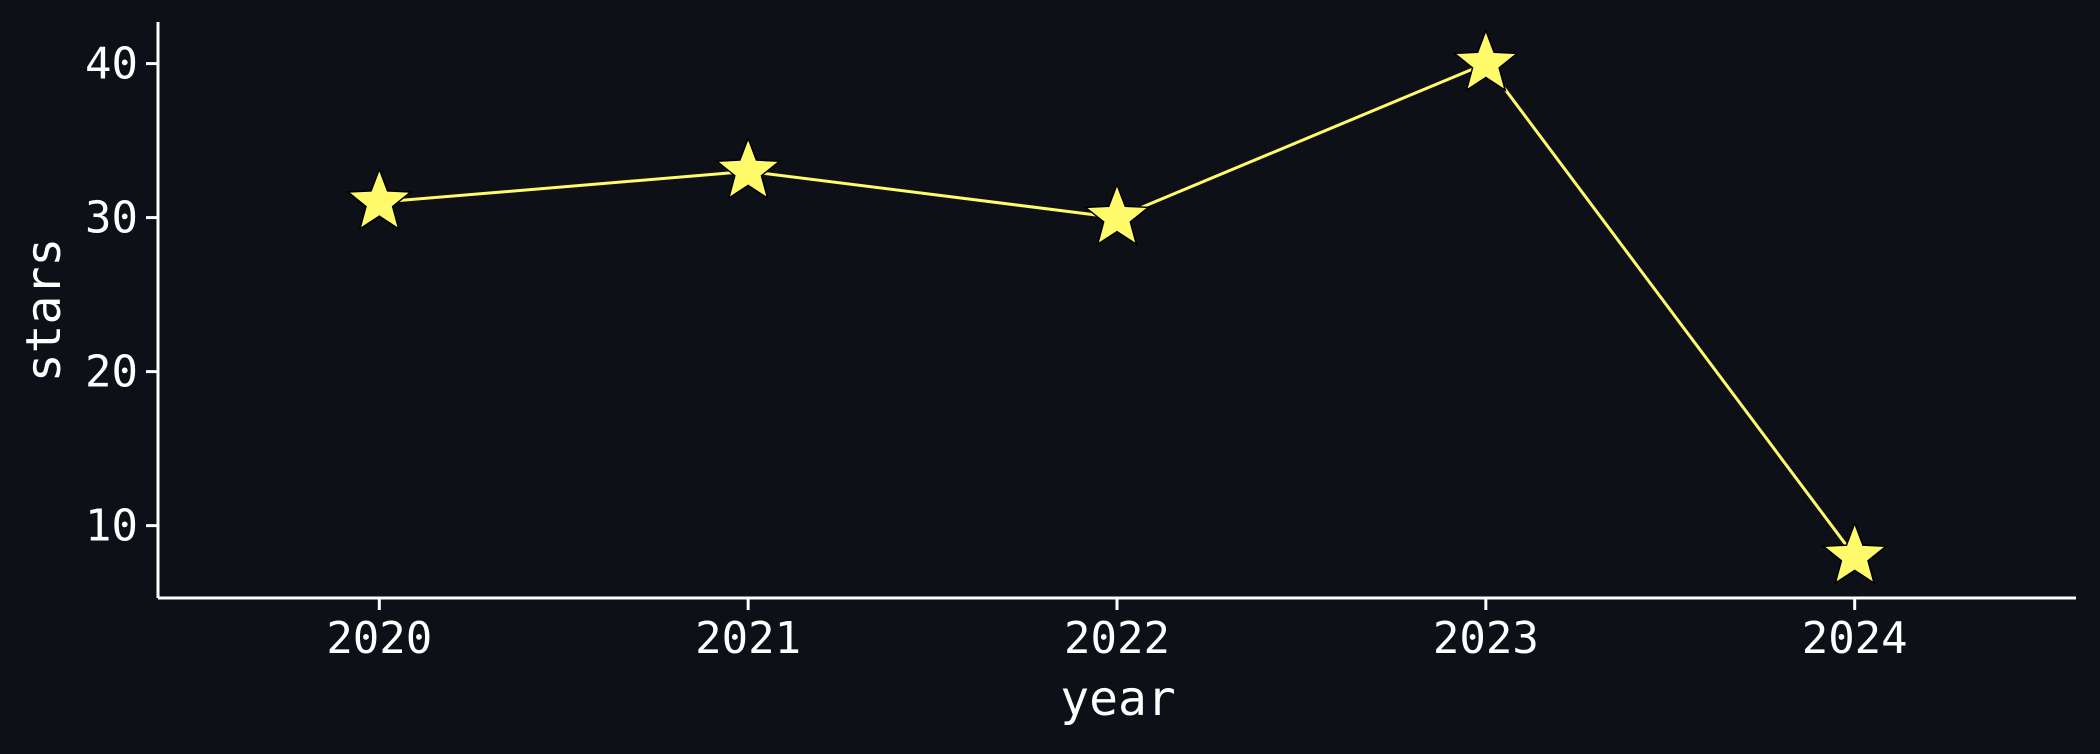  Describe the element at coordinates (1486, 638) in the screenshot. I see `x-tick-label: 2023` at that location.